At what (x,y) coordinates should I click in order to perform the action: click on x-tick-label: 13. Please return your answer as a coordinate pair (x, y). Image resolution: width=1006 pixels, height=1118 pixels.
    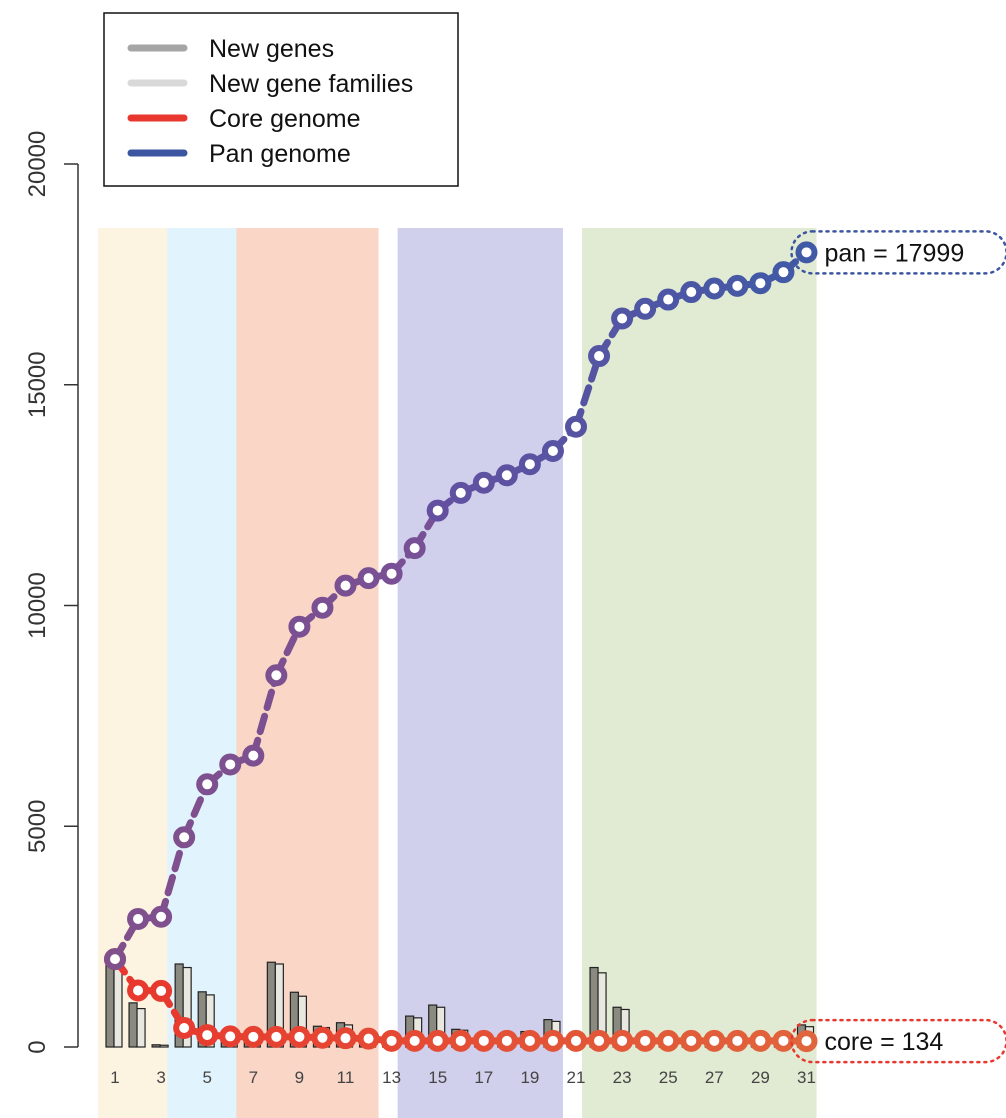
    Looking at the image, I should click on (391, 1077).